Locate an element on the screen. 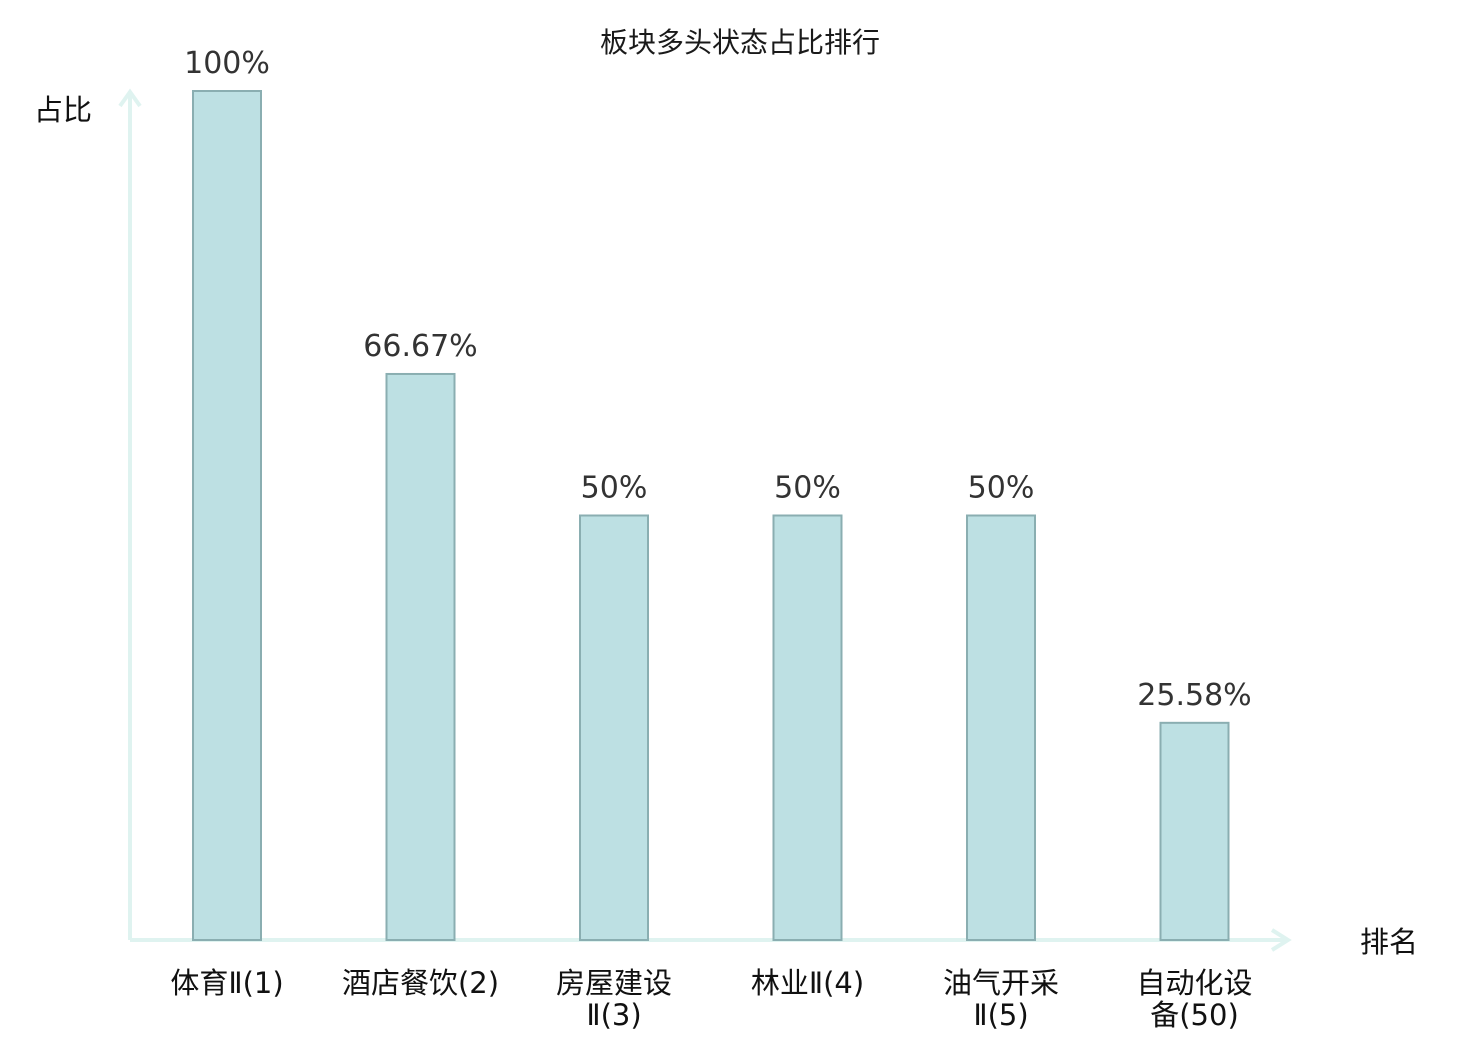  value-label-6: 25.58% is located at coordinates (1194, 695).